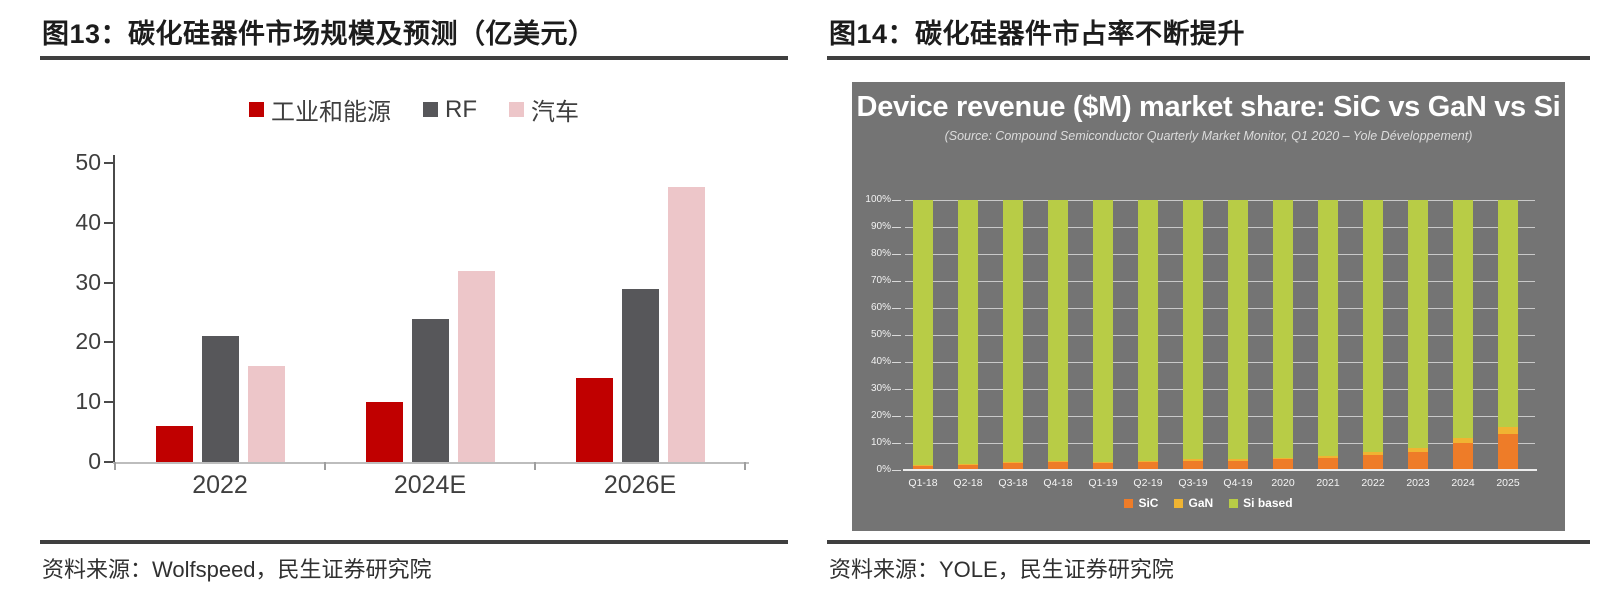 The height and width of the screenshot is (595, 1600). Describe the element at coordinates (1037, 34) in the screenshot. I see `figure-14-title: 图14：碳化硅器件市占率不断提升` at that location.